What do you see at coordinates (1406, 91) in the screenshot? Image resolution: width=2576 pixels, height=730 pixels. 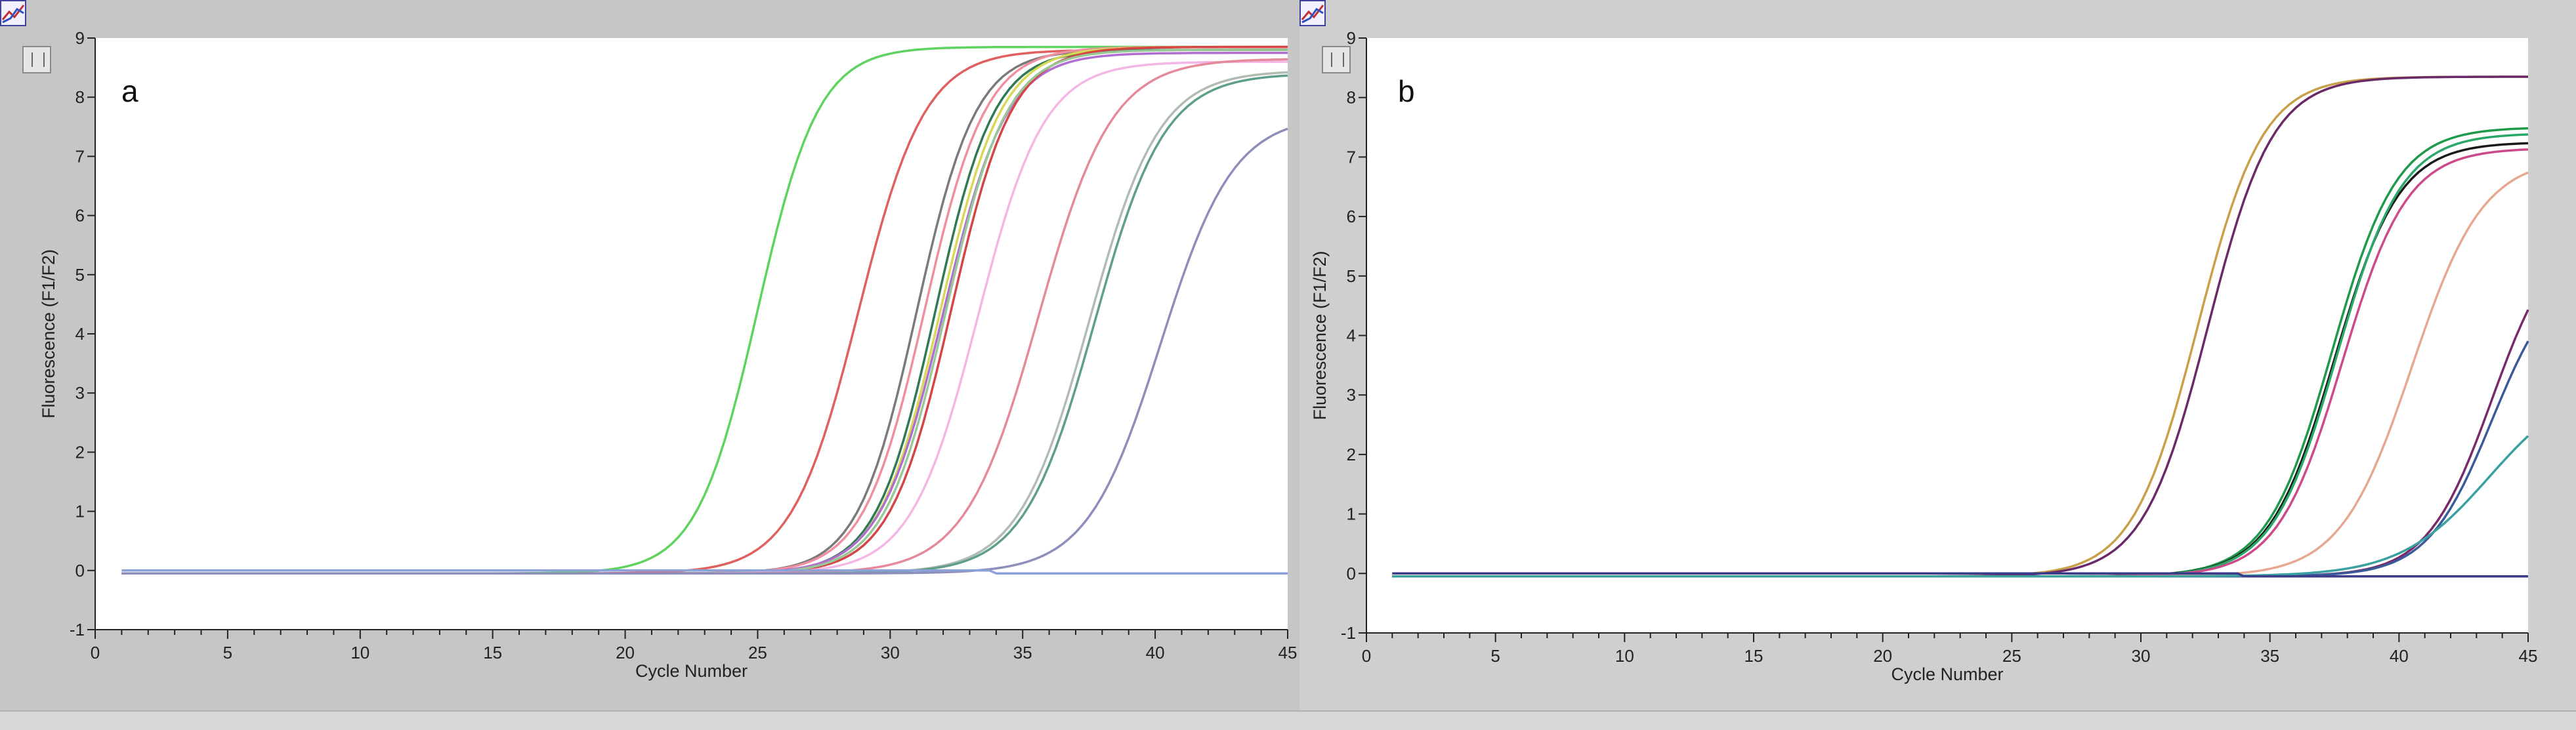 I see `panel-label-b: b` at bounding box center [1406, 91].